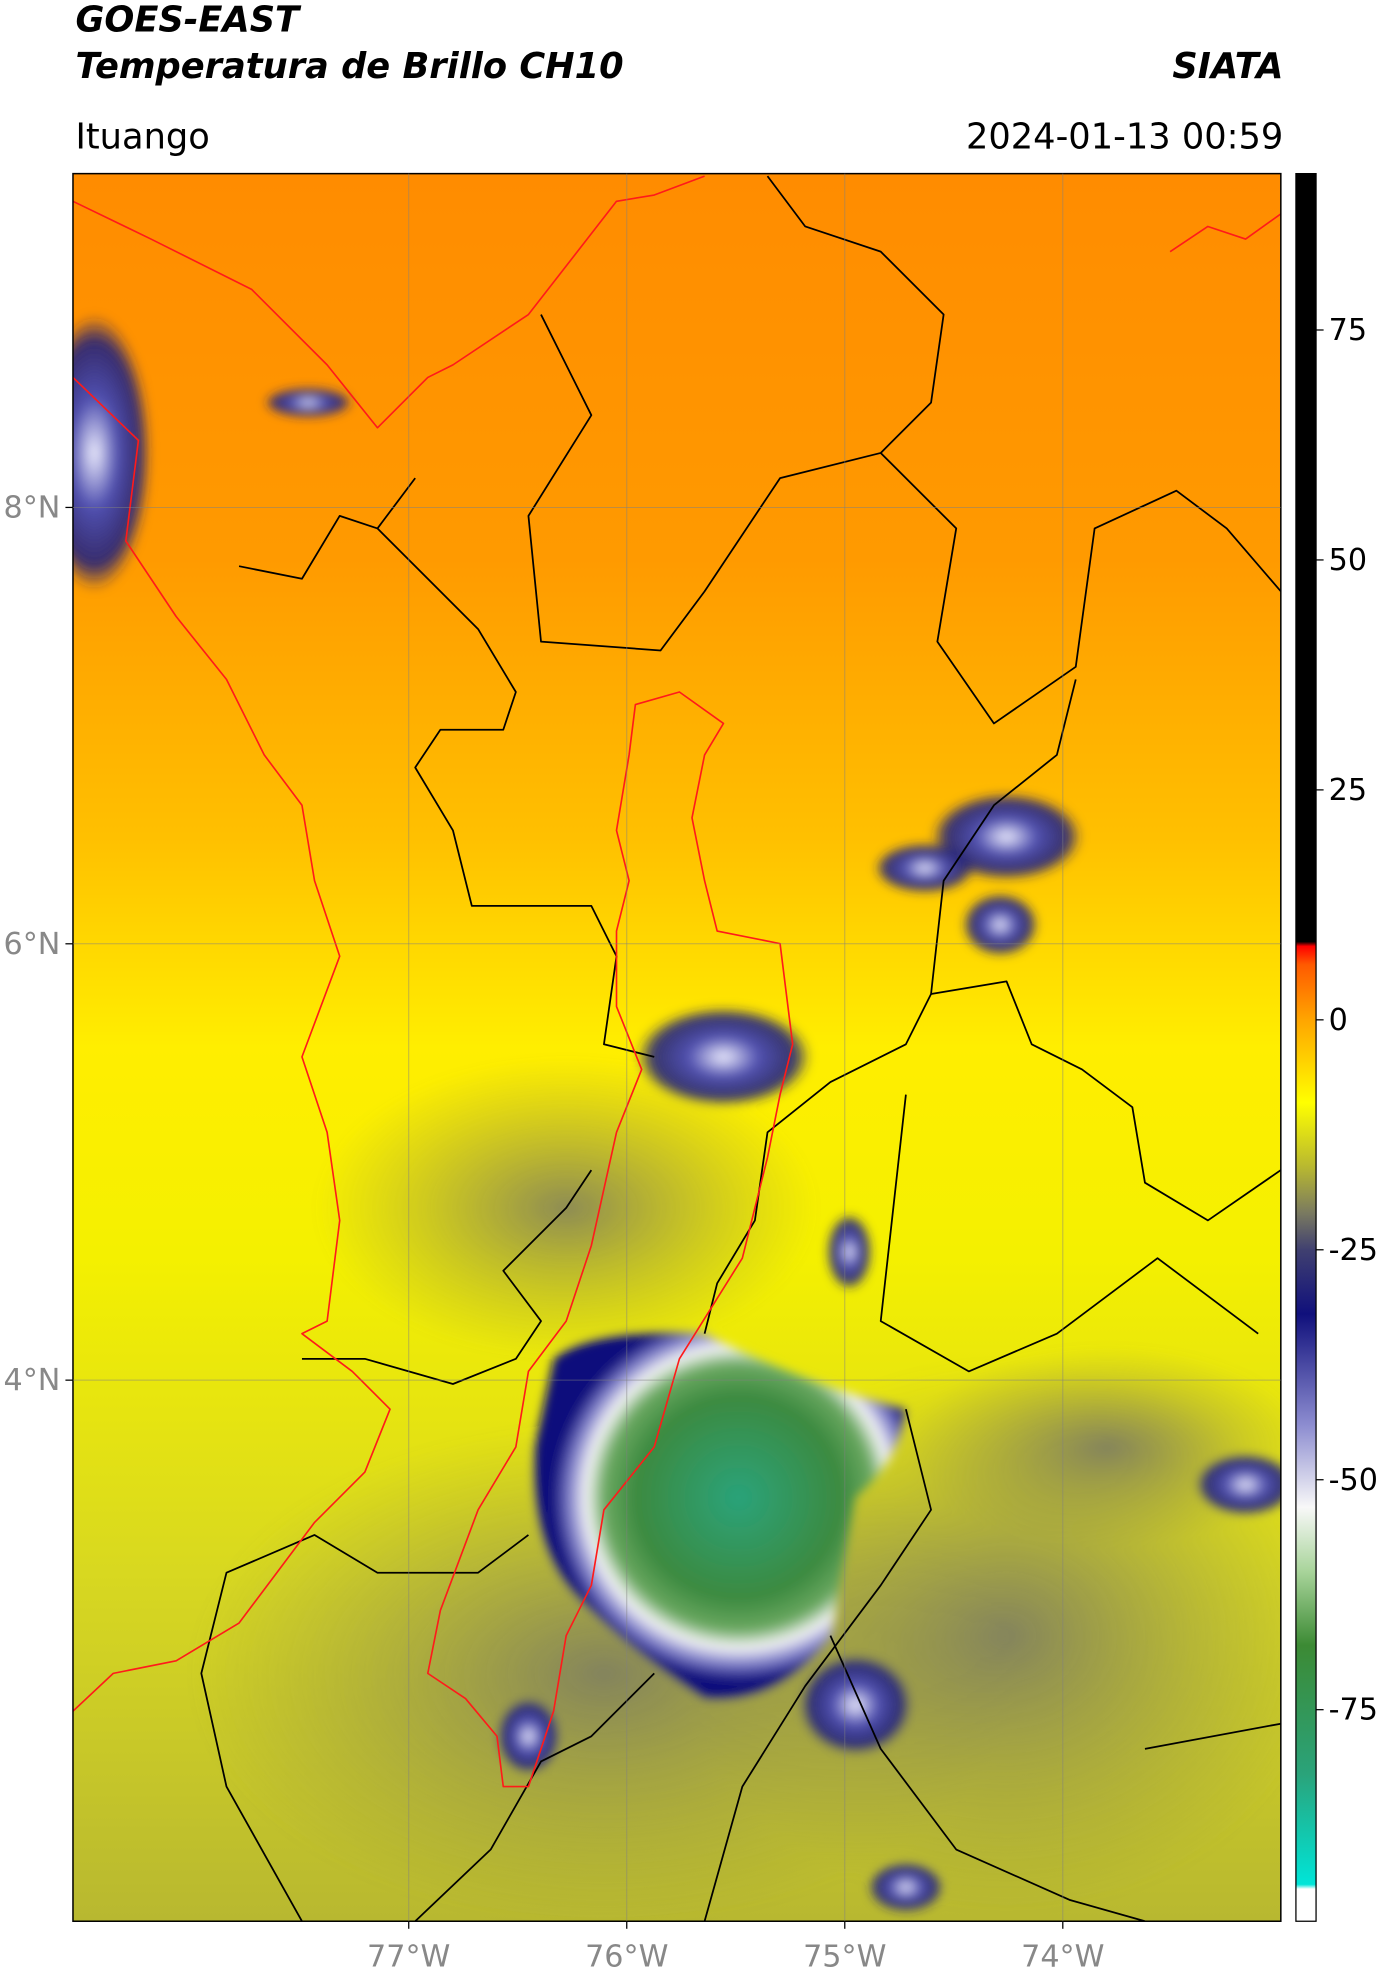 Image resolution: width=1384 pixels, height=1981 pixels. I want to click on colorbar-axis: -75 -50 -25 0 25 50 75, so click(1347, 1020).